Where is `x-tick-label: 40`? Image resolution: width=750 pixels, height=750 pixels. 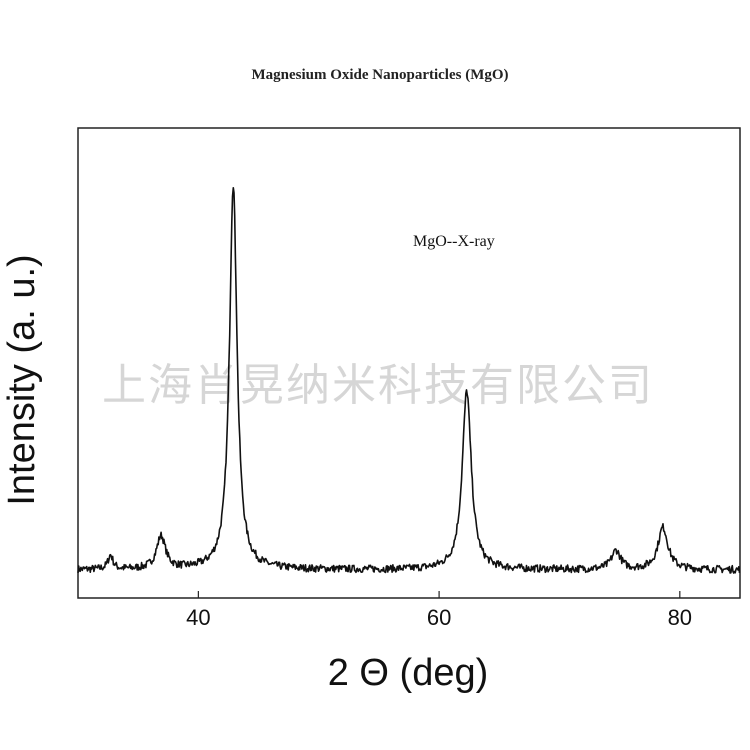
x-tick-label: 40 is located at coordinates (198, 617).